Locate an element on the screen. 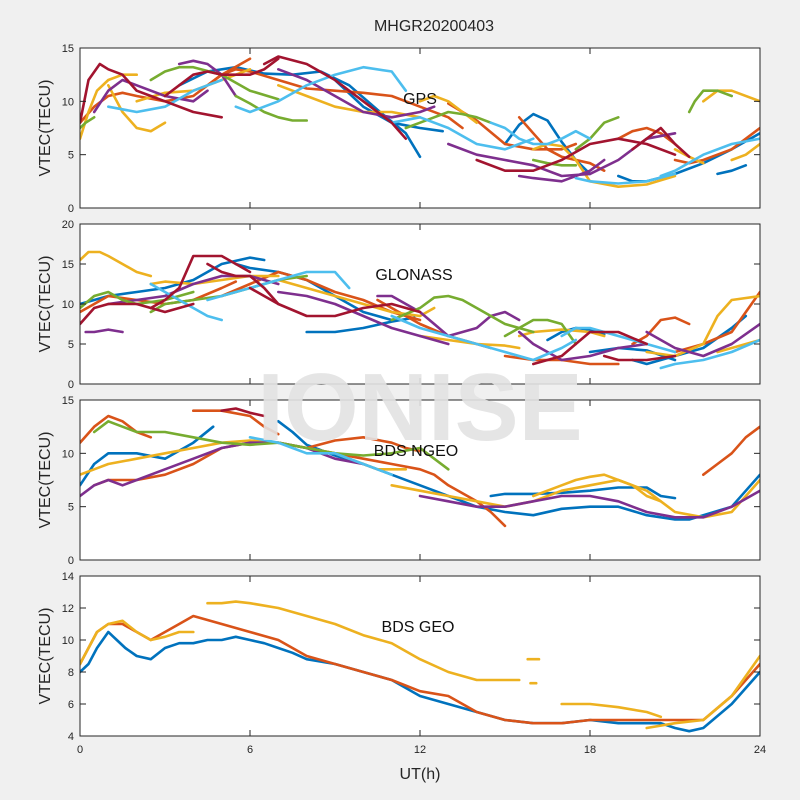 The width and height of the screenshot is (800, 800). x-tick-label: 18 is located at coordinates (590, 750).